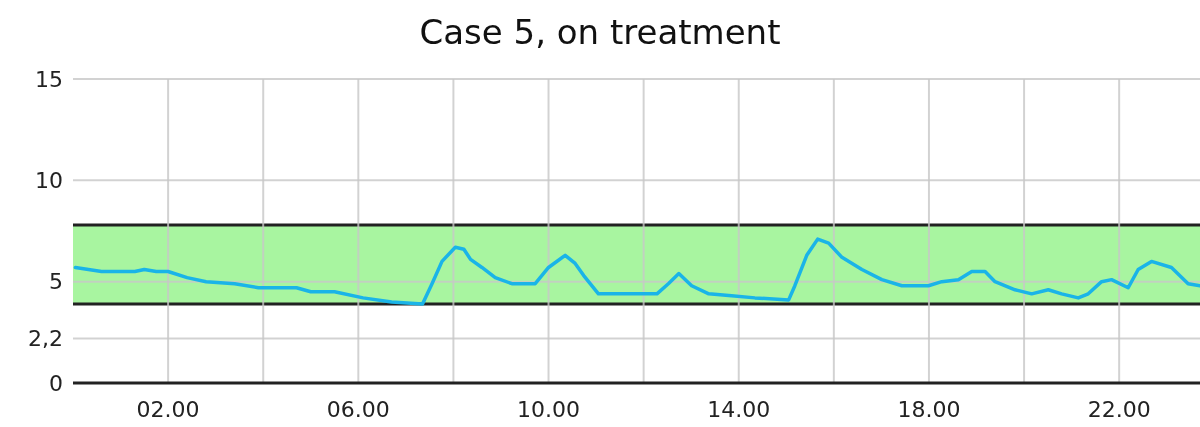  I want to click on x-tick-label: 22.00, so click(1119, 409).